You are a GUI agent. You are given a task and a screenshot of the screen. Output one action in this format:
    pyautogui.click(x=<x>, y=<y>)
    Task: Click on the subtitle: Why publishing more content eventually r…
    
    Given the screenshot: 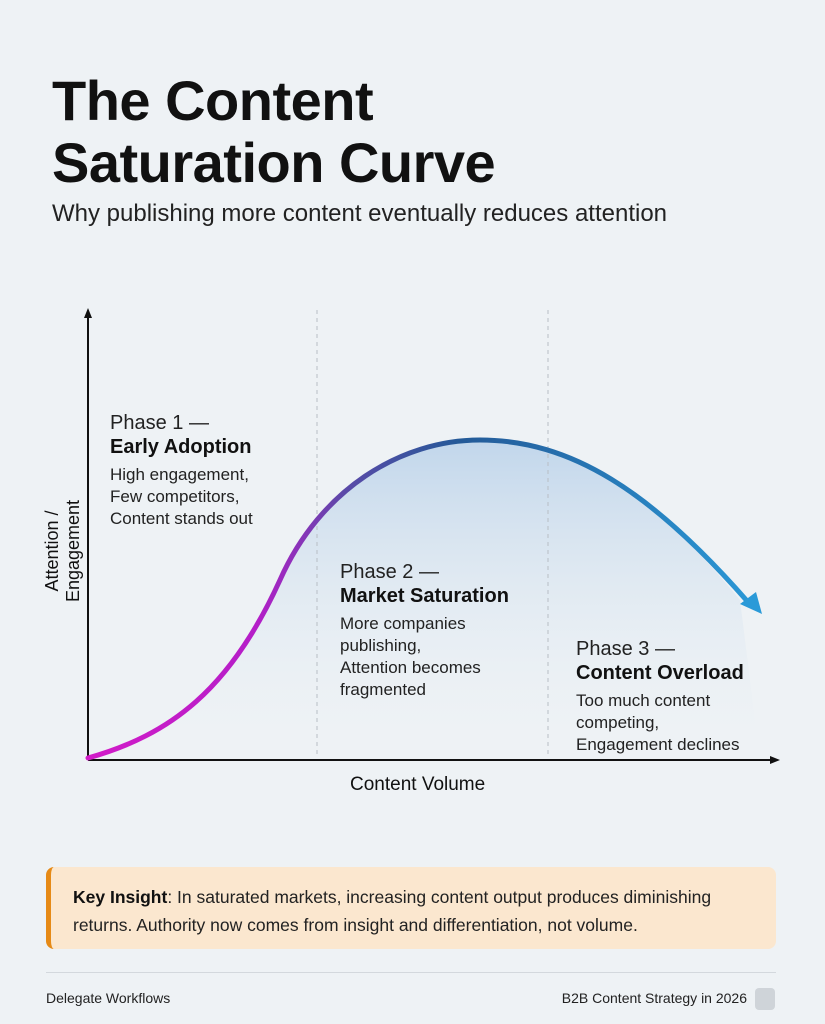 What is the action you would take?
    pyautogui.click(x=360, y=213)
    